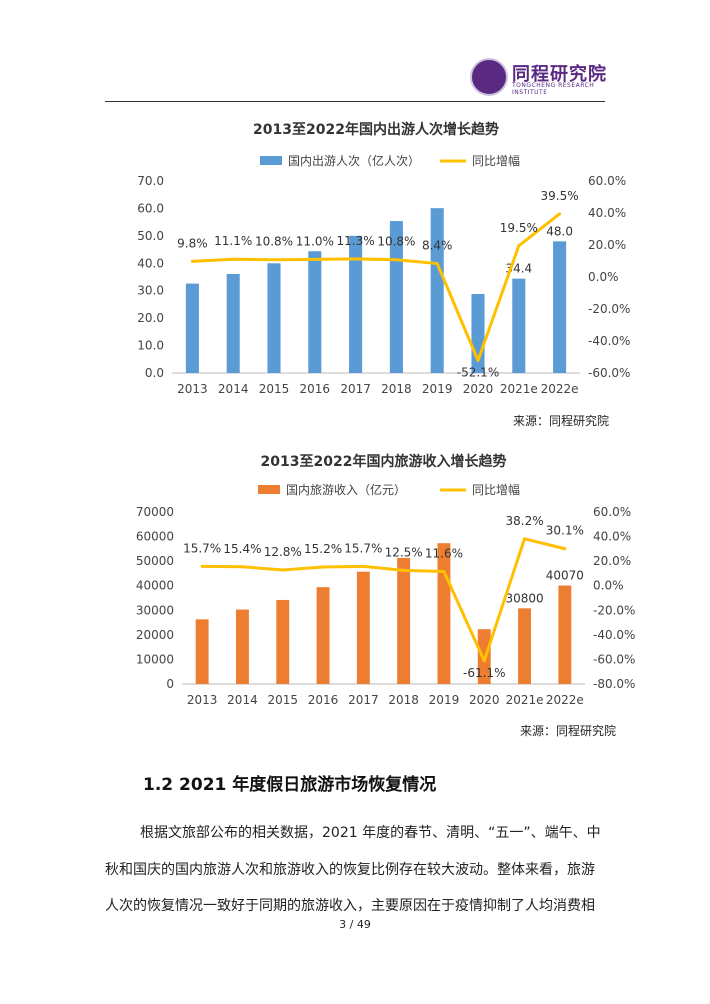 This screenshot has height=1004, width=710. I want to click on chart1-growth-label: 9.8%, so click(192, 243).